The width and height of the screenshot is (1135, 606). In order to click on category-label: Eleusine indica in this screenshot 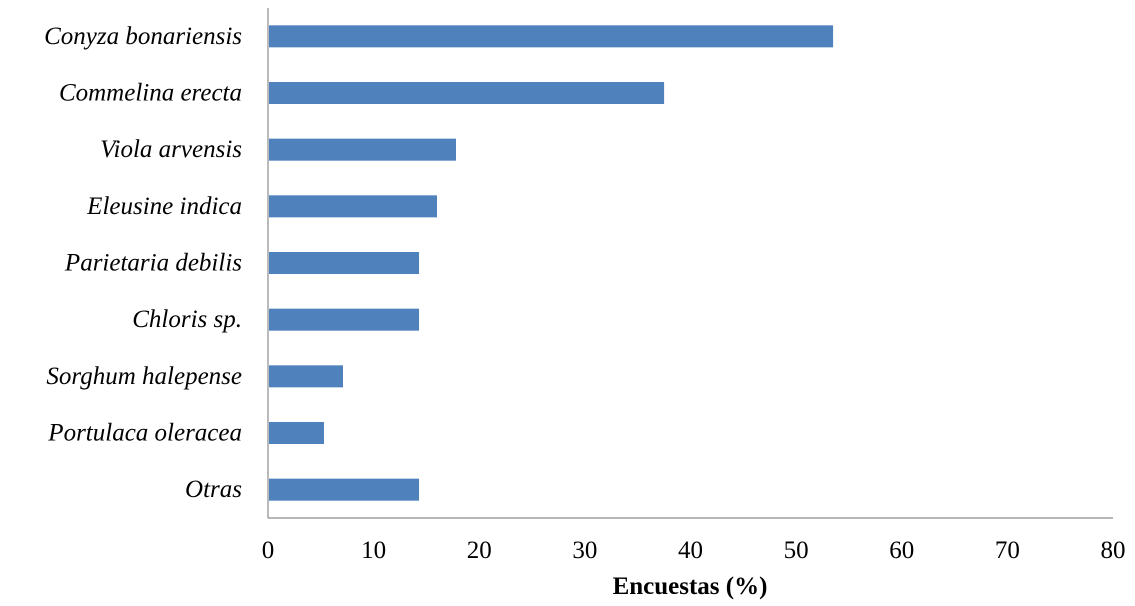, I will do `click(164, 206)`.